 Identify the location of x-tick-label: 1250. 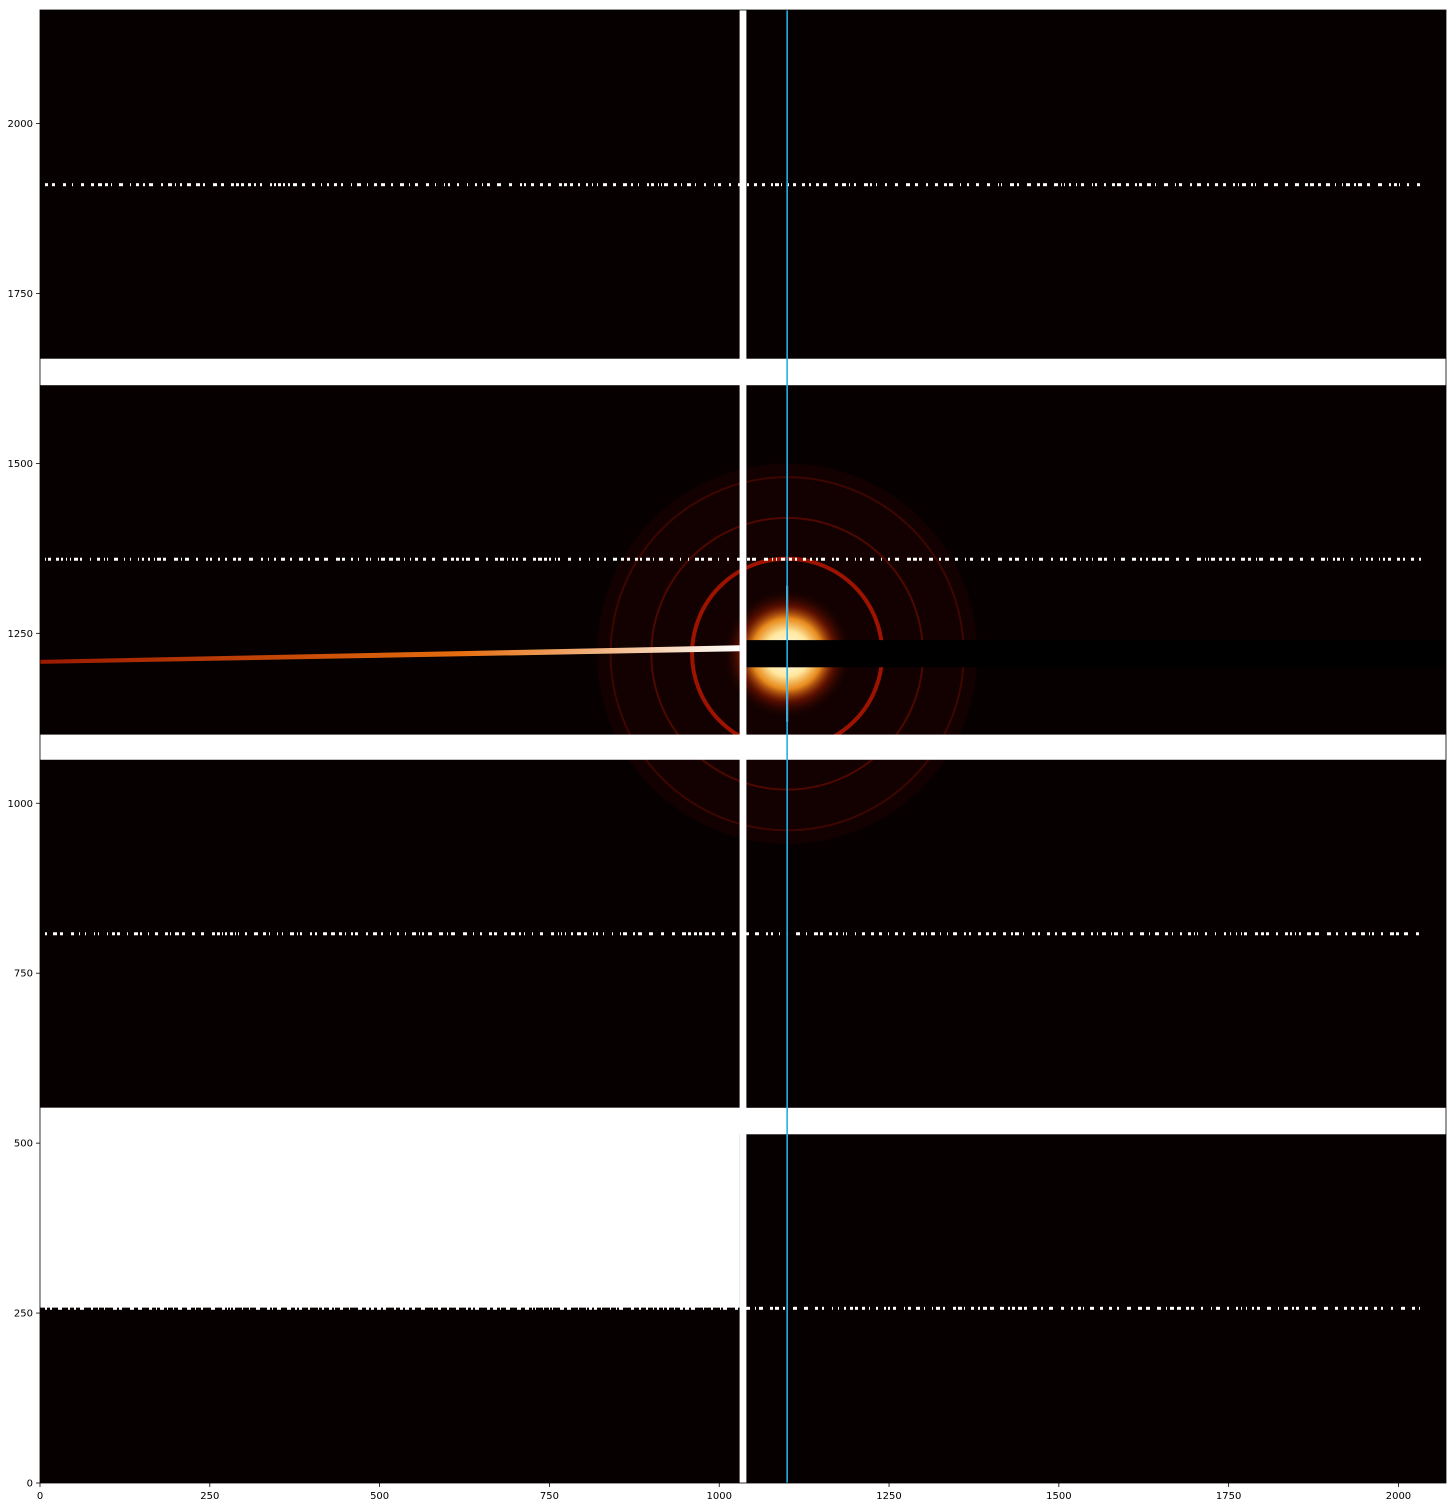
(888, 1496).